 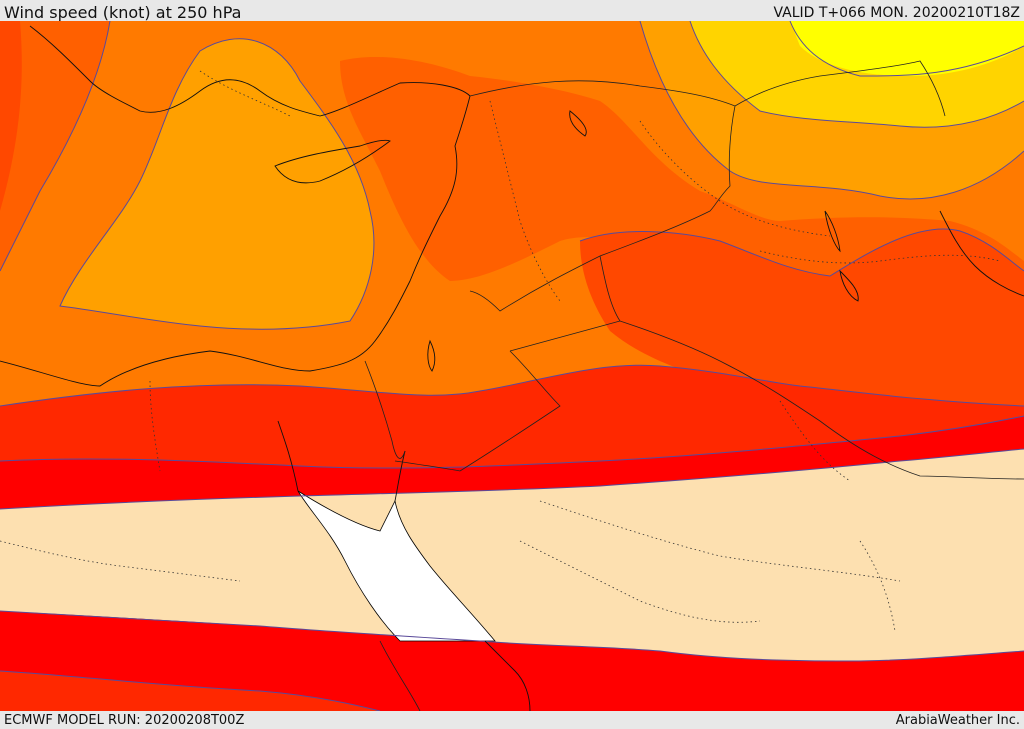 What do you see at coordinates (123, 12) in the screenshot?
I see `map-title: Wind speed (knot) at 250 hPa` at bounding box center [123, 12].